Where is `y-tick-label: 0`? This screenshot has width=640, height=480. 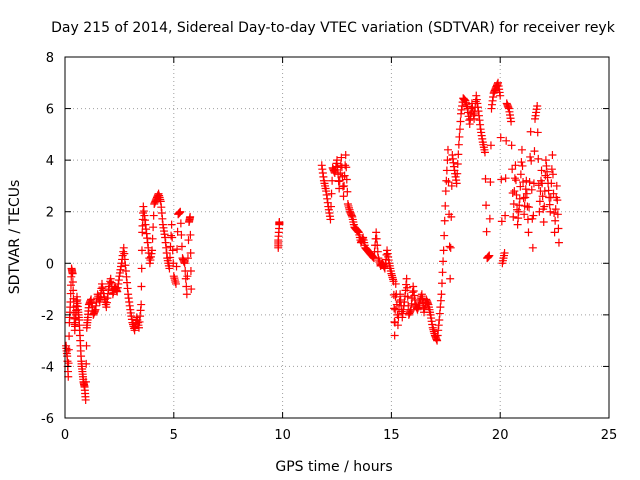 y-tick-label: 0 is located at coordinates (50, 264).